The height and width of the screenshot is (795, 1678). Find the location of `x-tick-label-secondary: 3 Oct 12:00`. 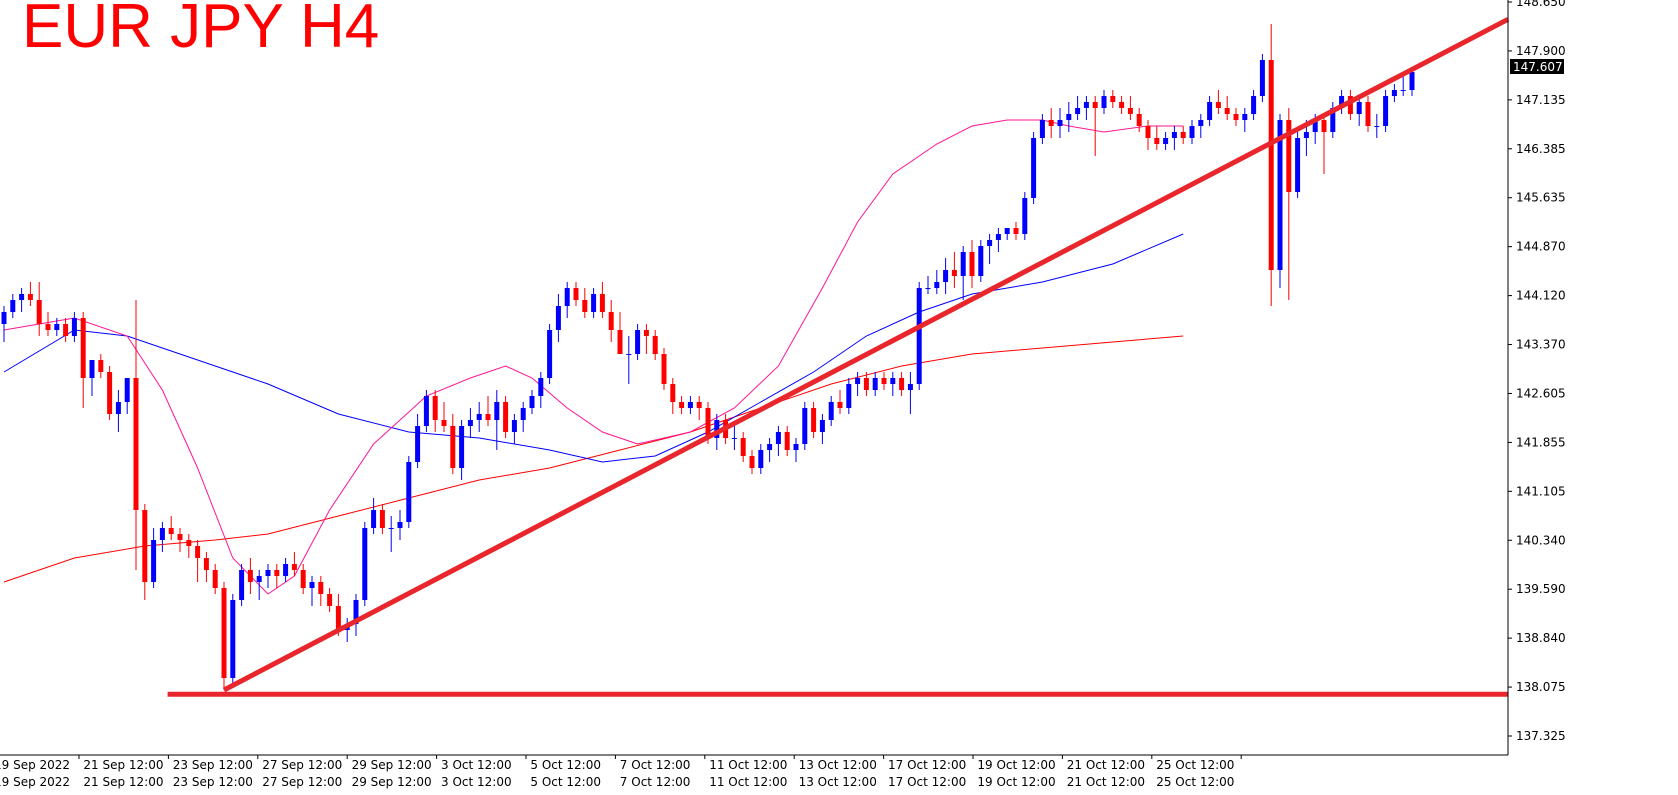

x-tick-label-secondary: 3 Oct 12:00 is located at coordinates (476, 782).